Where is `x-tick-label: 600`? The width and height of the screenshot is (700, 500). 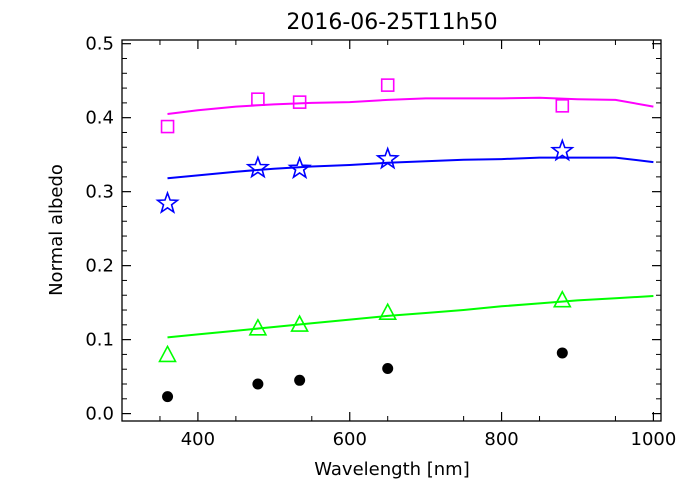 x-tick-label: 600 is located at coordinates (350, 439).